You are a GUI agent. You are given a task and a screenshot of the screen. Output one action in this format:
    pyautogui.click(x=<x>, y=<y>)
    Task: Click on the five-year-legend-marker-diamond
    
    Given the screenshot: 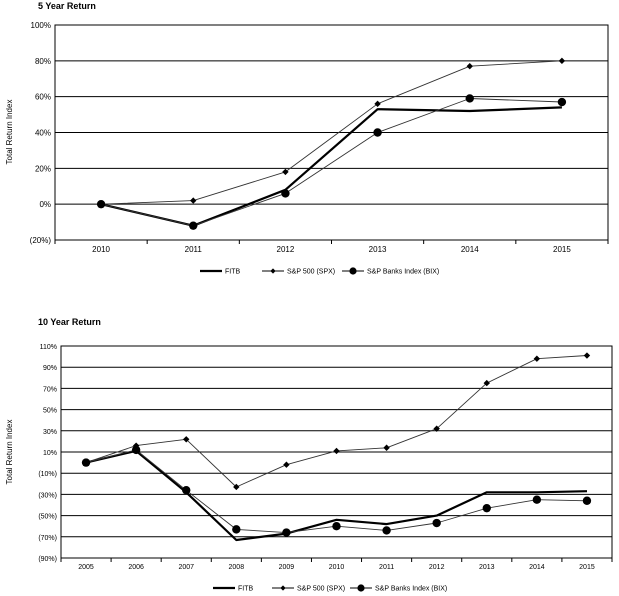 What is the action you would take?
    pyautogui.click(x=273, y=271)
    